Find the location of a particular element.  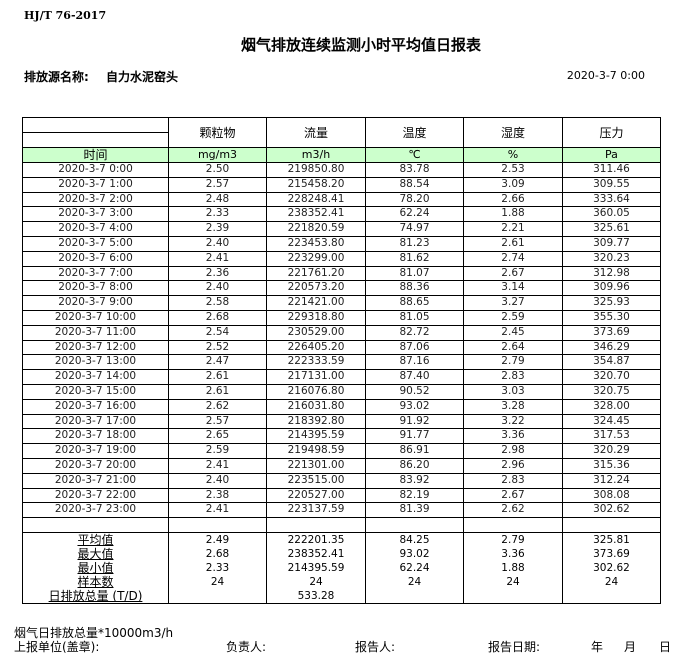

cell-particulate: 2.38 is located at coordinates (217, 495).